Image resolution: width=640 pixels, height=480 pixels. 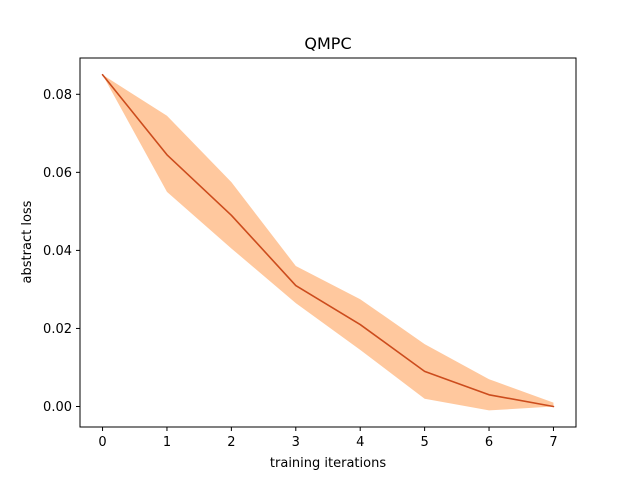 What do you see at coordinates (553, 442) in the screenshot?
I see `x-tick-label: 7` at bounding box center [553, 442].